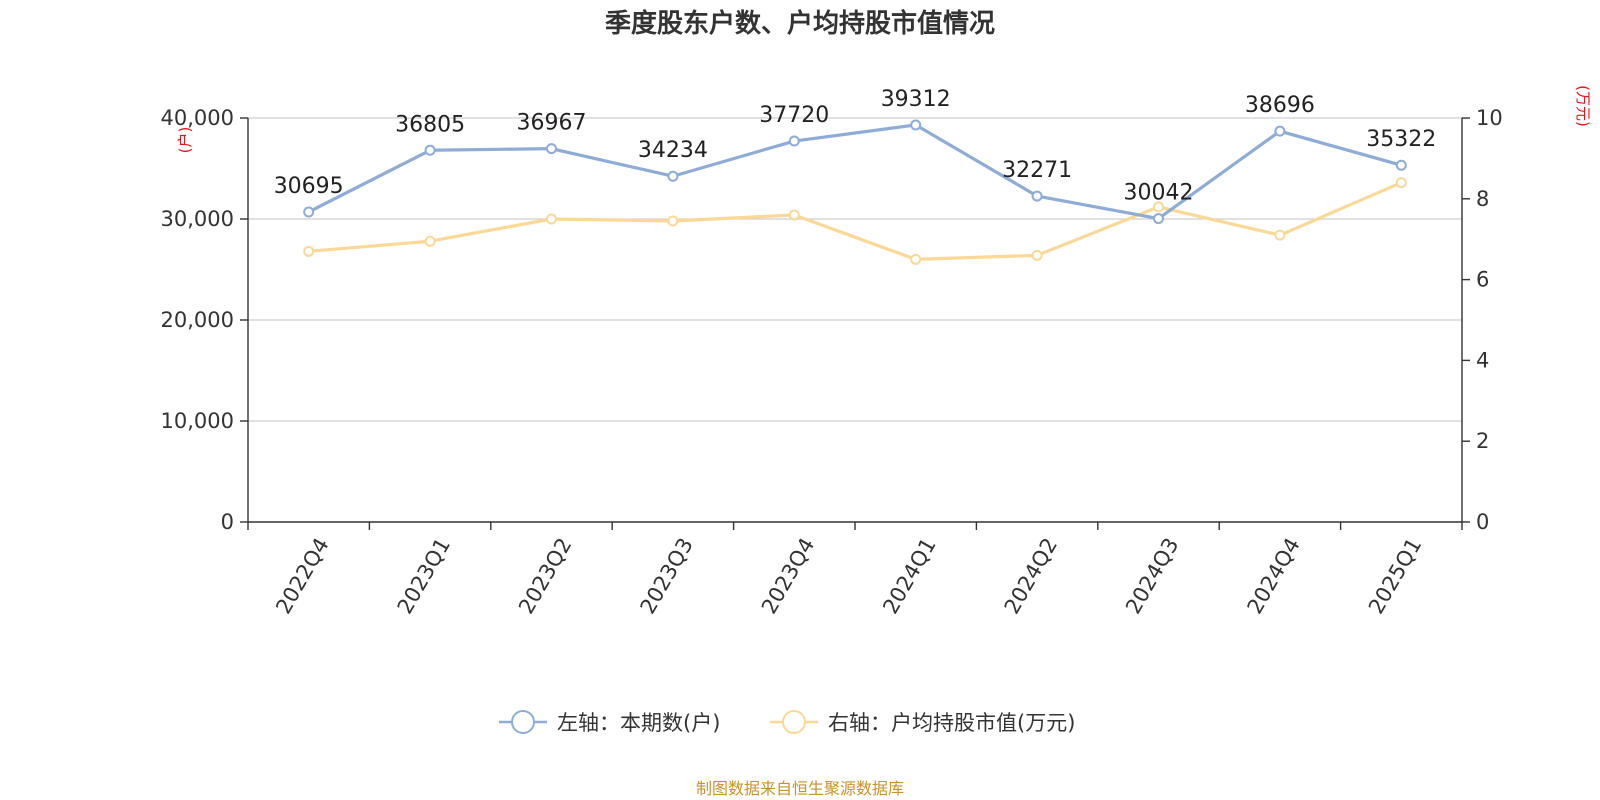  Describe the element at coordinates (794, 115) in the screenshot. I see `data-label: 37720` at that location.